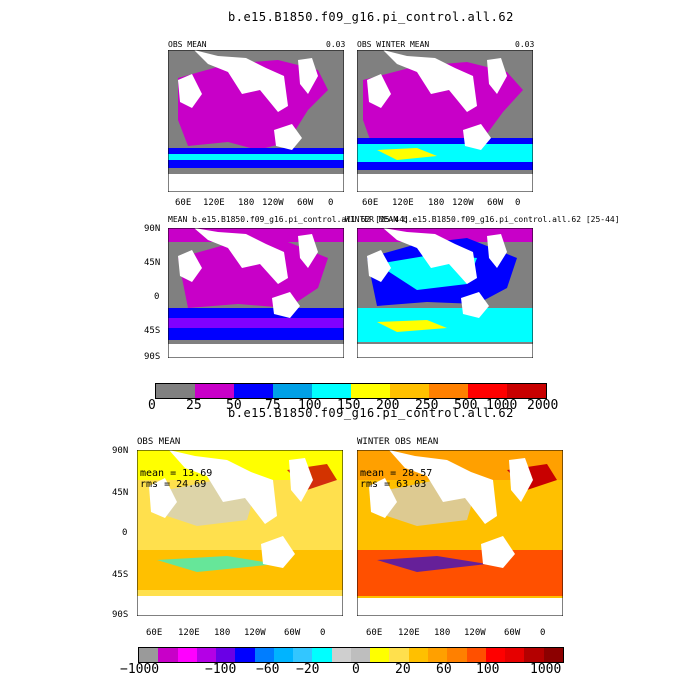  What do you see at coordinates (255, 633) in the screenshot?
I see `x-tick-120w-c: 120W` at bounding box center [255, 633].